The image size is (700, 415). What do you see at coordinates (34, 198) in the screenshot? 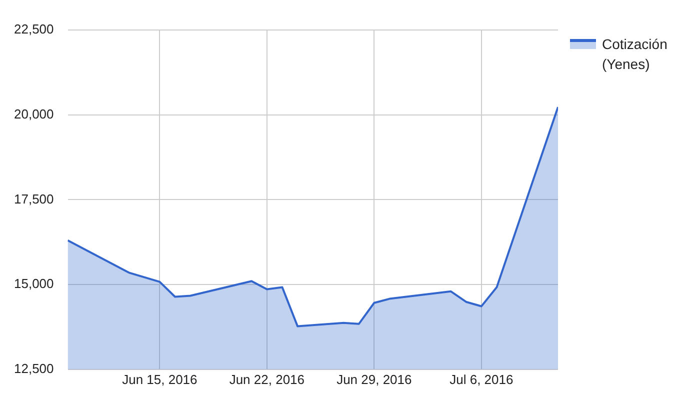
I see `y-tick-label: 17,500` at bounding box center [34, 198].